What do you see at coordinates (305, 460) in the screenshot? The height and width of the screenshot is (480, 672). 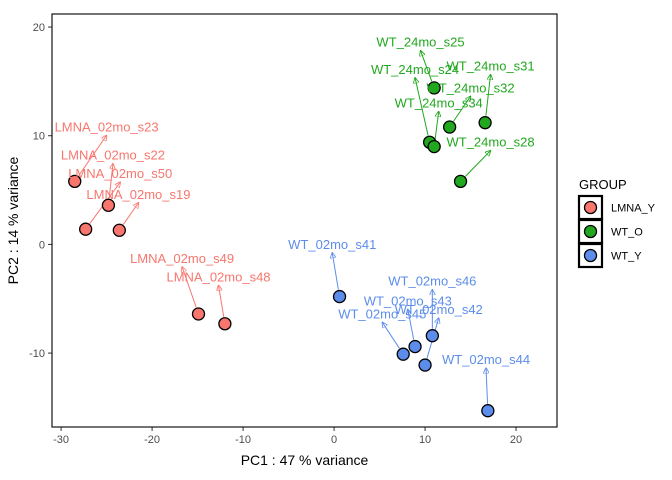 I see `x-axis-title: PC1 : 47 % variance` at bounding box center [305, 460].